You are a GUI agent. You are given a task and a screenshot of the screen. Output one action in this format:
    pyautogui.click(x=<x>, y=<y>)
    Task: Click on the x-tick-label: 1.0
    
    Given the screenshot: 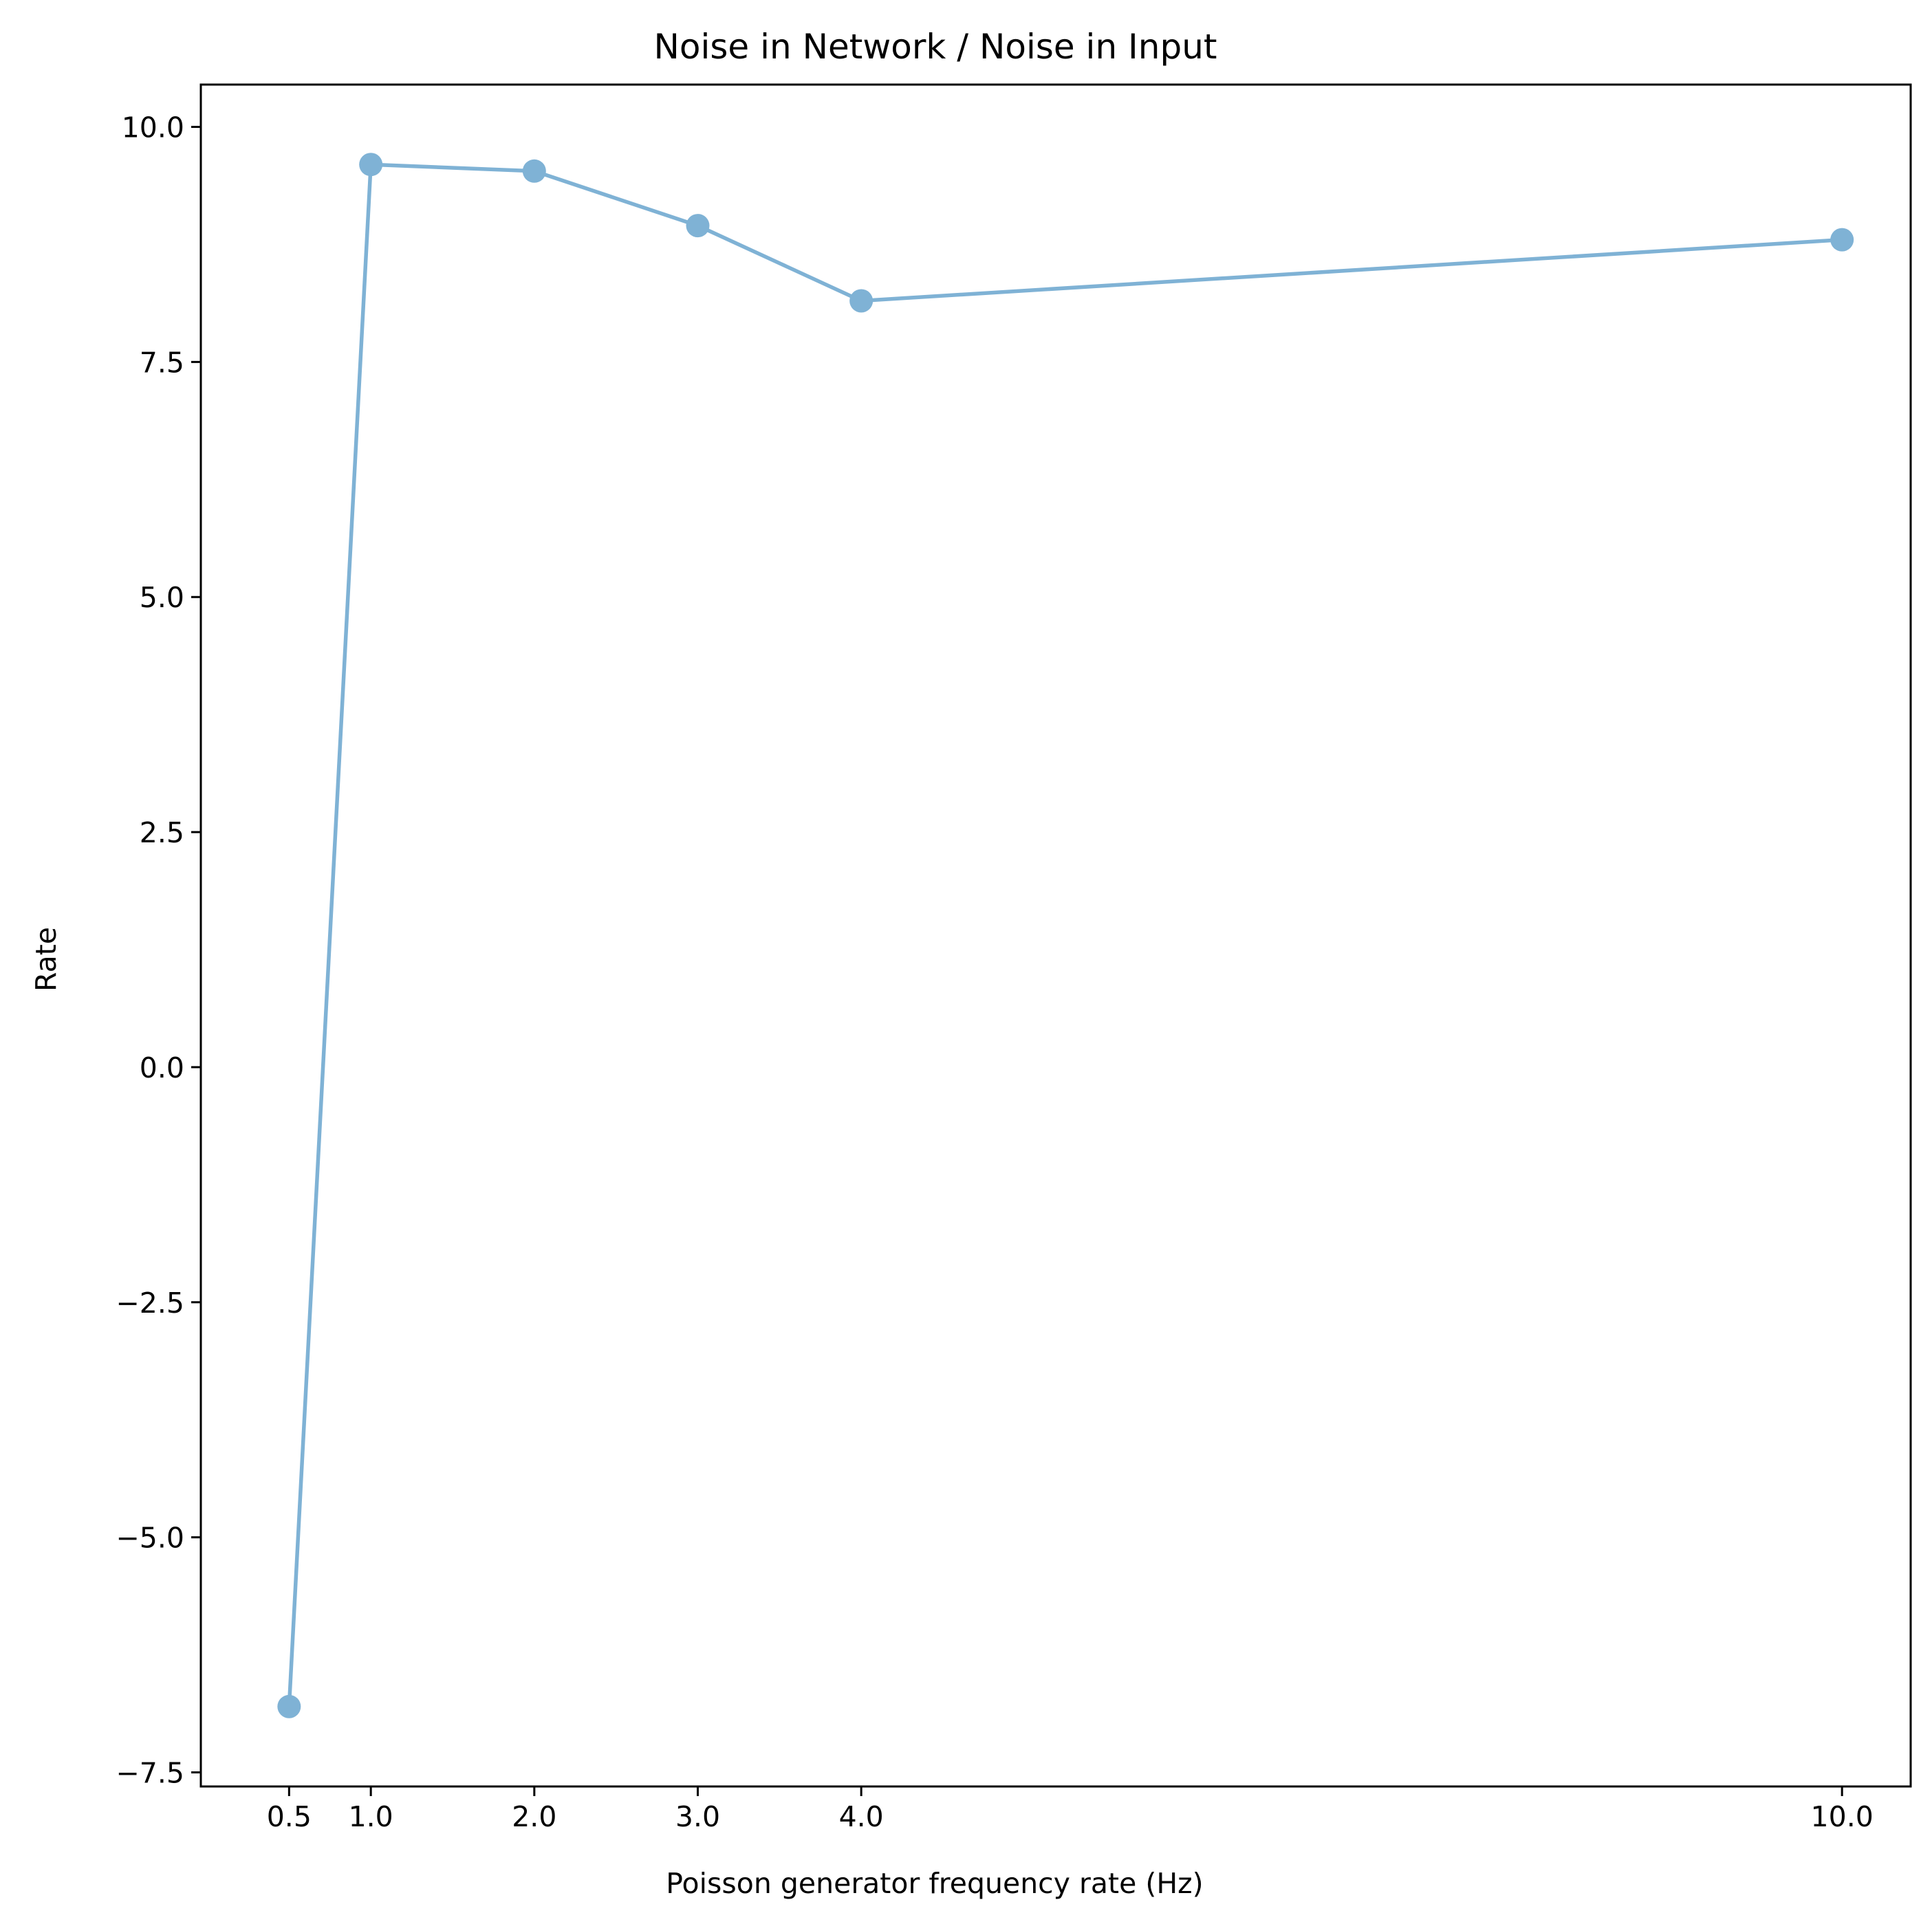 What is the action you would take?
    pyautogui.click(x=371, y=1817)
    